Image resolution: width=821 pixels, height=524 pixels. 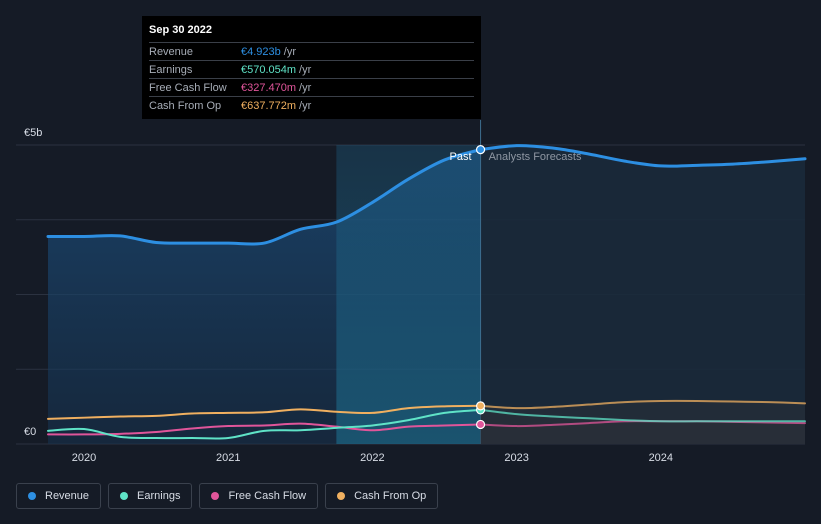 What do you see at coordinates (269, 69) in the screenshot?
I see `tooltip-value: €570.054m` at bounding box center [269, 69].